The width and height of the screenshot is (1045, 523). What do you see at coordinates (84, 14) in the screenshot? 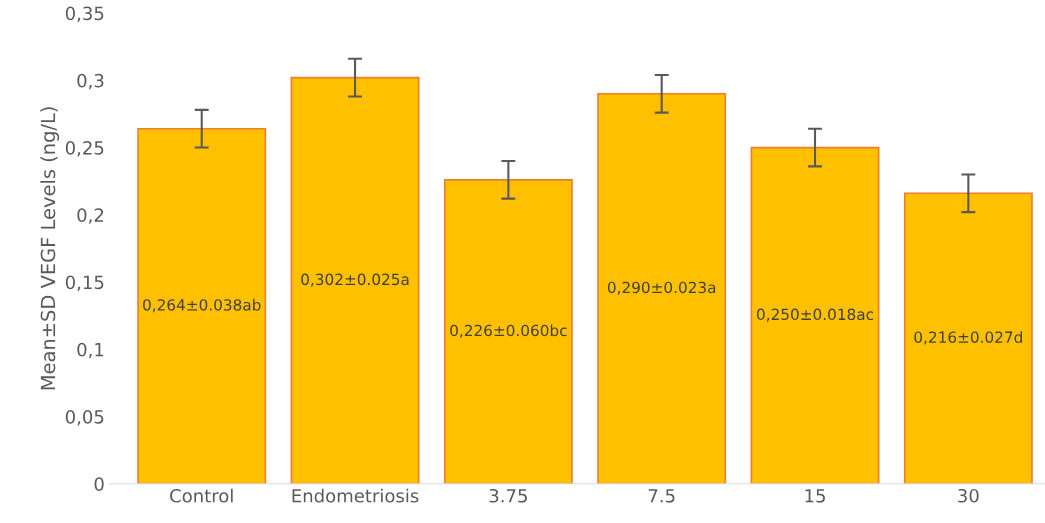
I see `y-tick-label: 0,35` at bounding box center [84, 14].